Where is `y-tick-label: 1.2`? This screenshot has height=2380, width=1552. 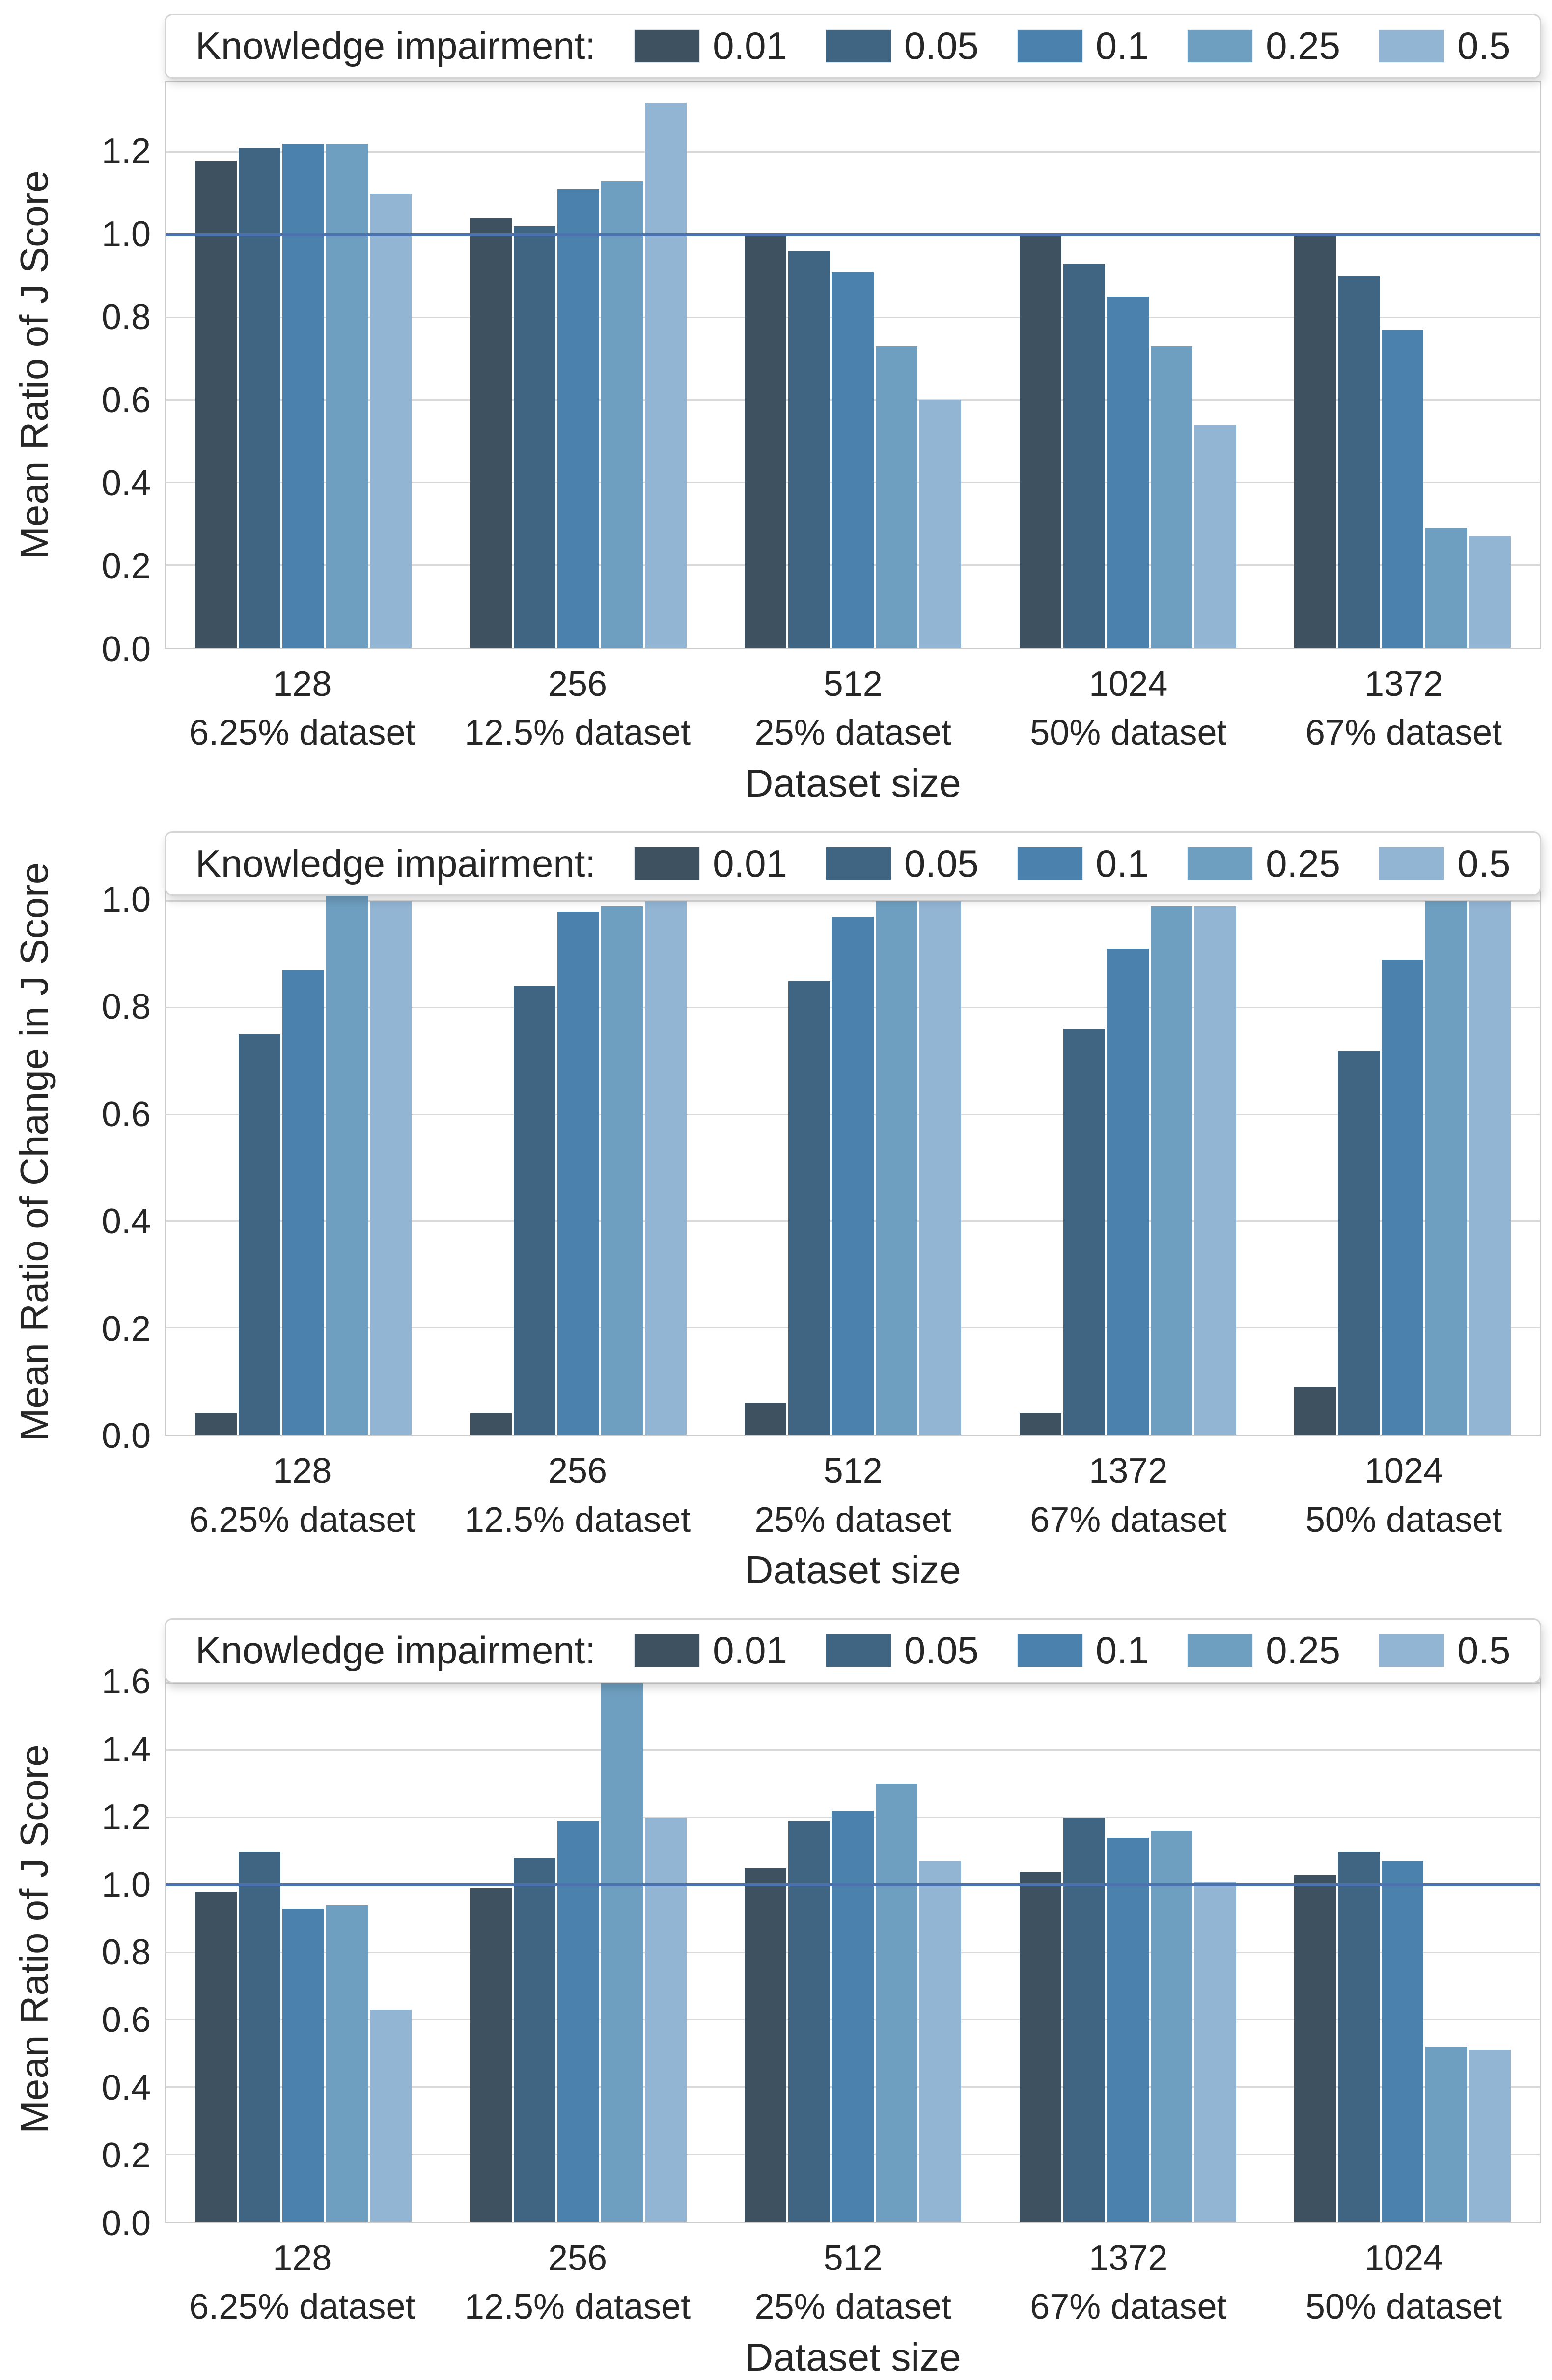 y-tick-label: 1.2 is located at coordinates (126, 1817).